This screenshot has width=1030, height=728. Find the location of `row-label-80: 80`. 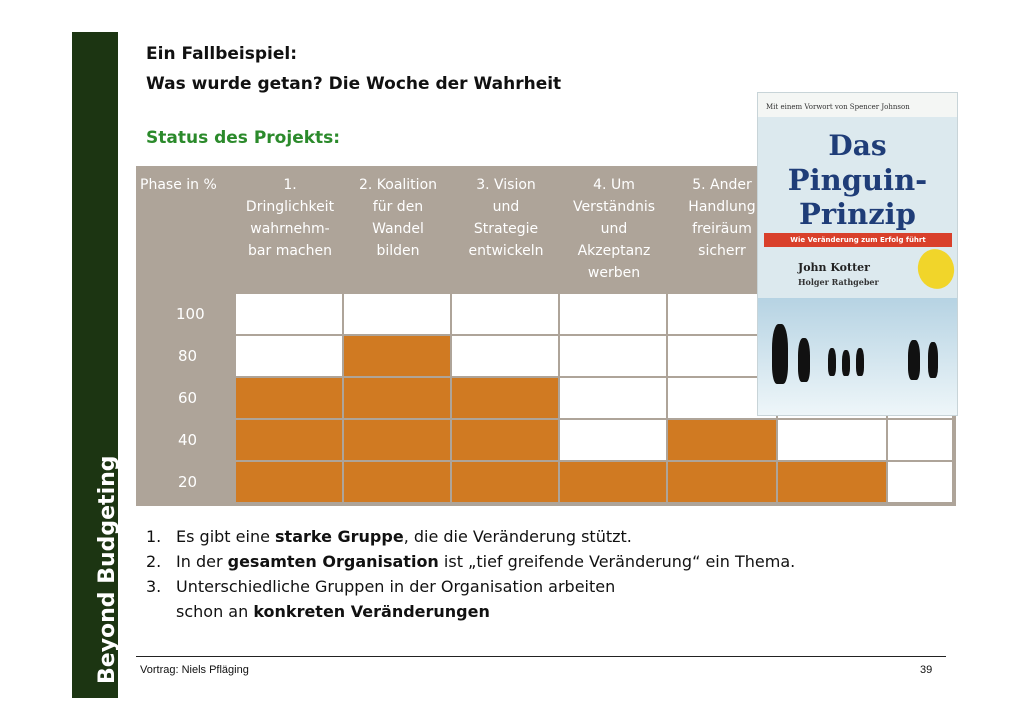

row-label-80: 80 is located at coordinates (188, 356).